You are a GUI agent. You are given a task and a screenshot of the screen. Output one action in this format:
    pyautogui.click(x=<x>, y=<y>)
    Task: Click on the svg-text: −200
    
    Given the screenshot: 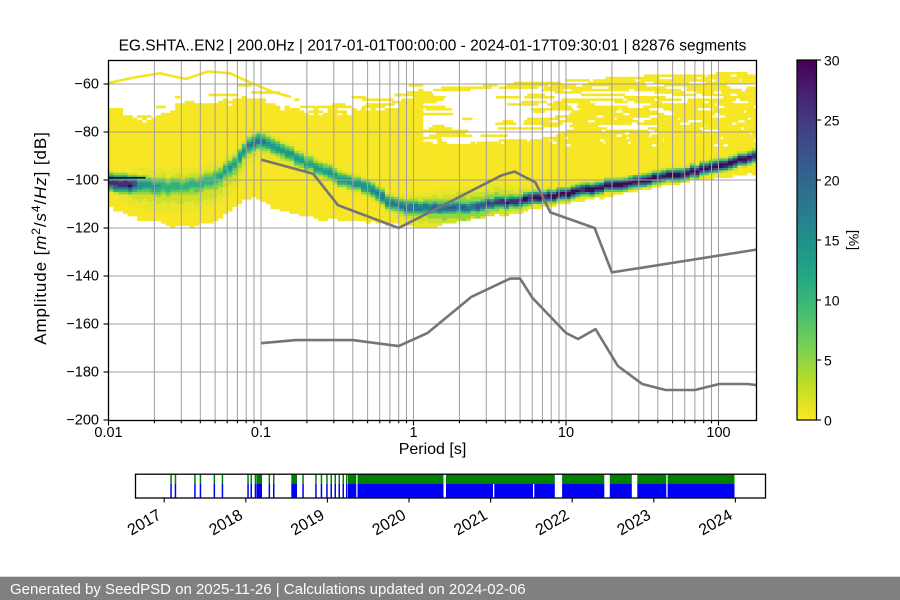 What is the action you would take?
    pyautogui.click(x=82, y=421)
    